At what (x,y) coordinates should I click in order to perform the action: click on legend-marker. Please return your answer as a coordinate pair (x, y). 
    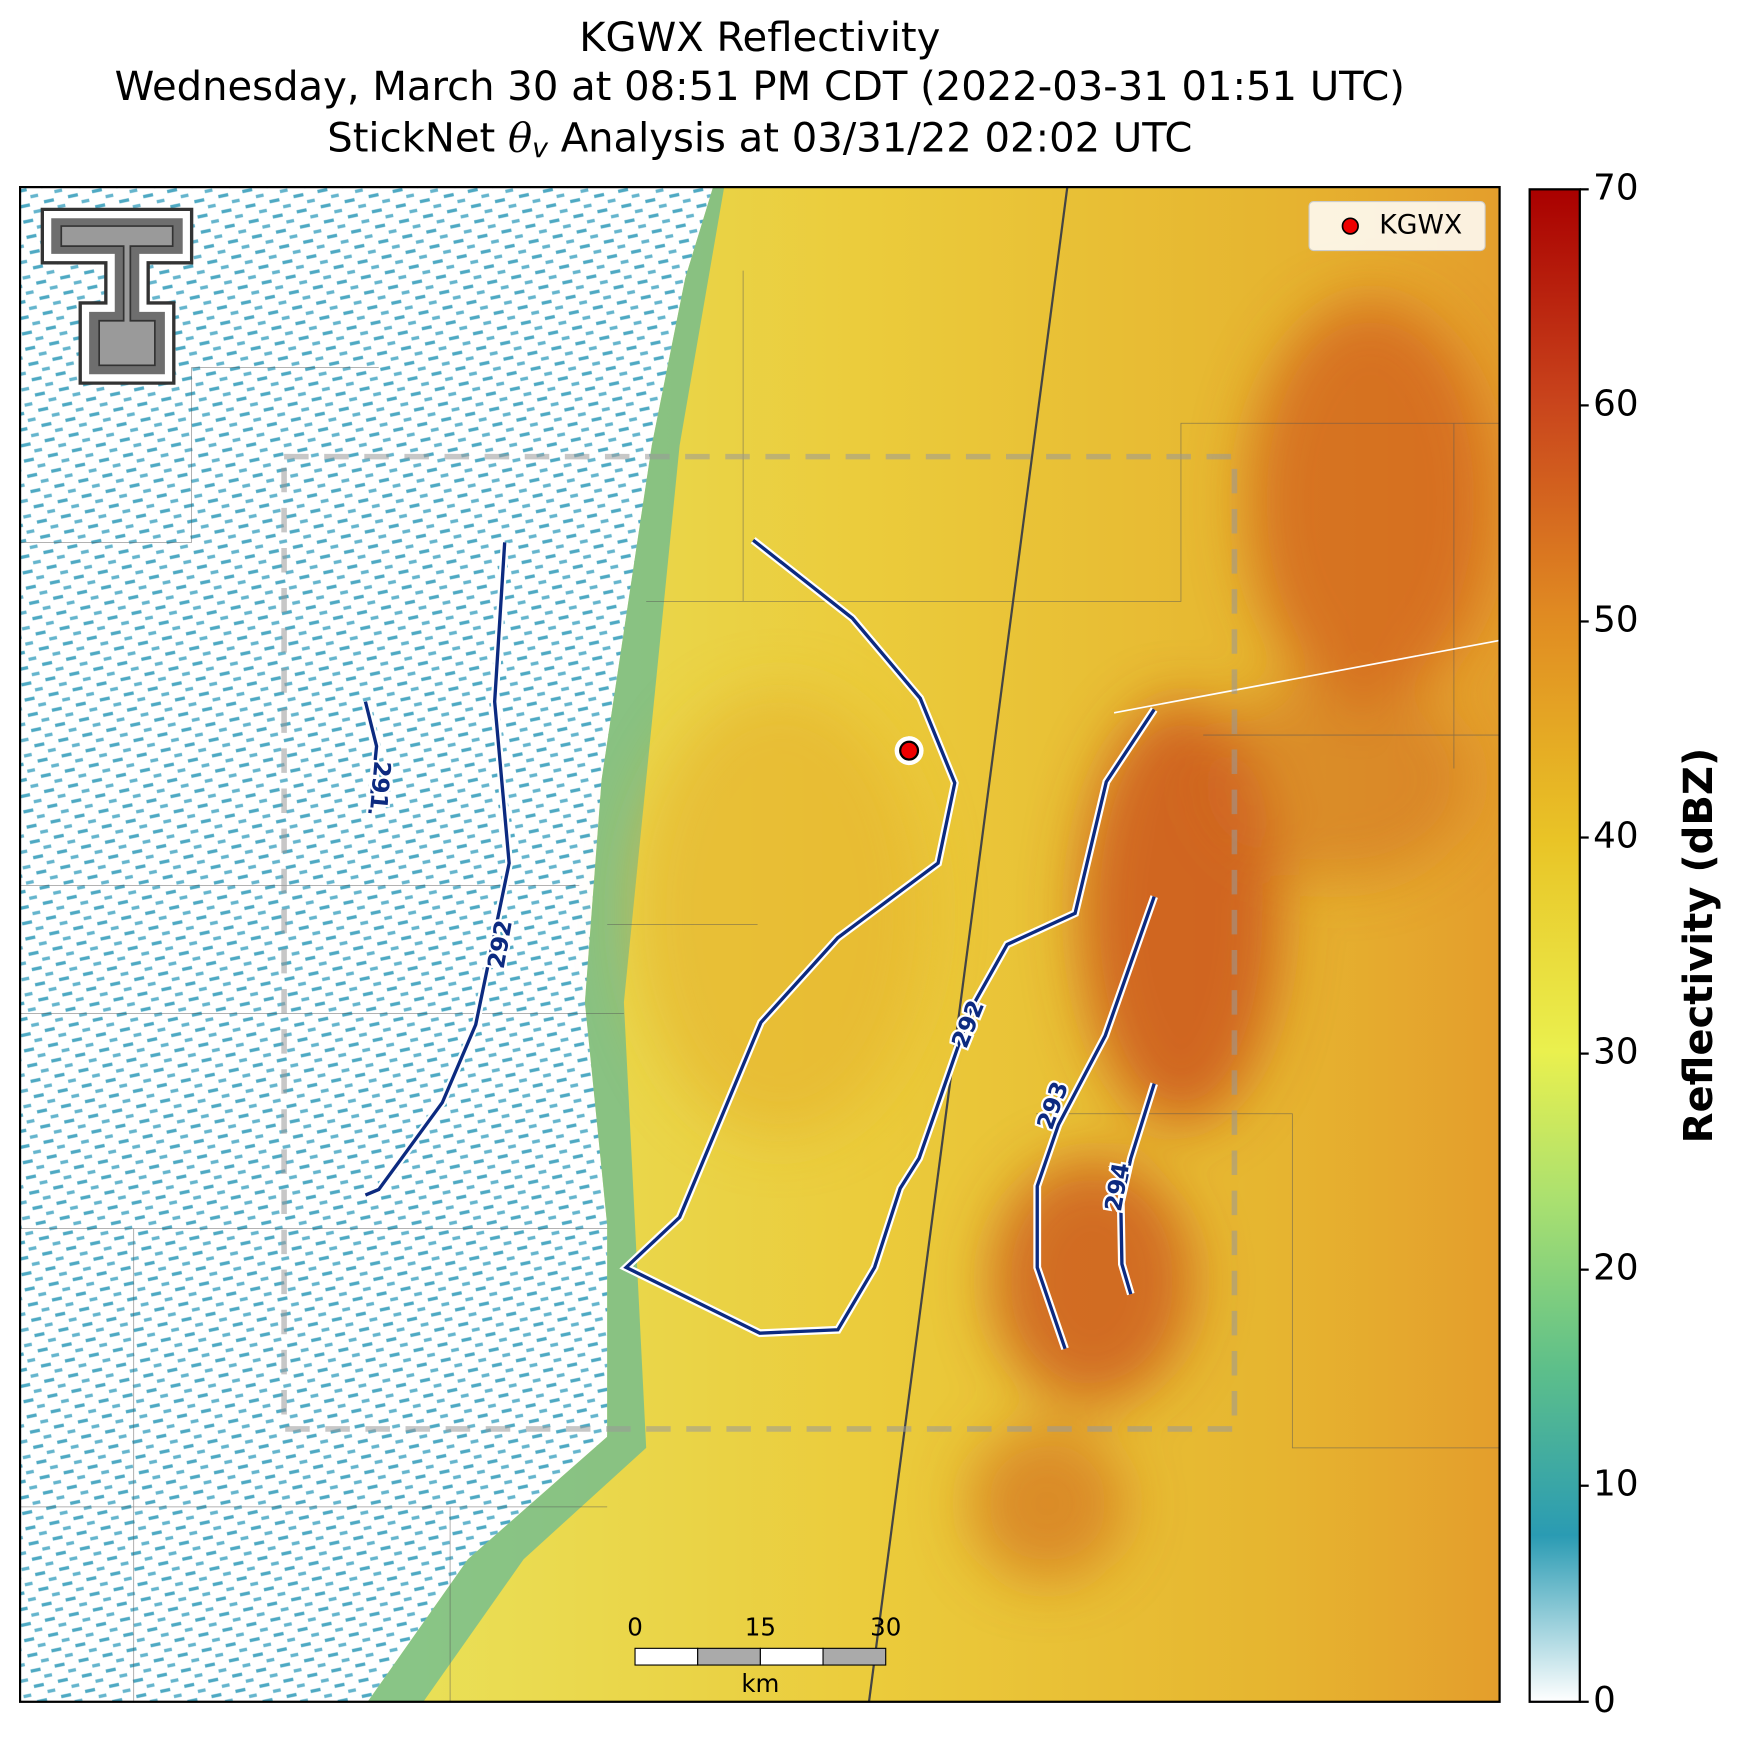
    Looking at the image, I should click on (1350, 226).